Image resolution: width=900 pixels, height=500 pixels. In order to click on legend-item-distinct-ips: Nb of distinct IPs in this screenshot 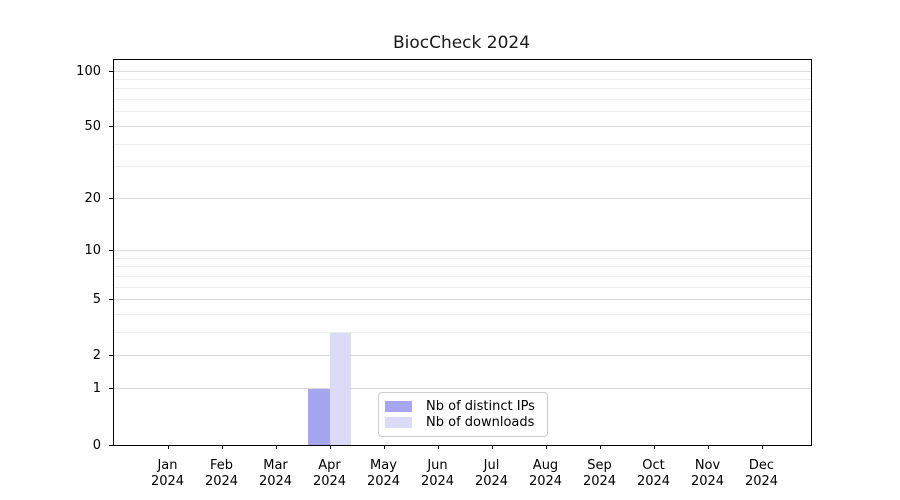, I will do `click(460, 406)`.